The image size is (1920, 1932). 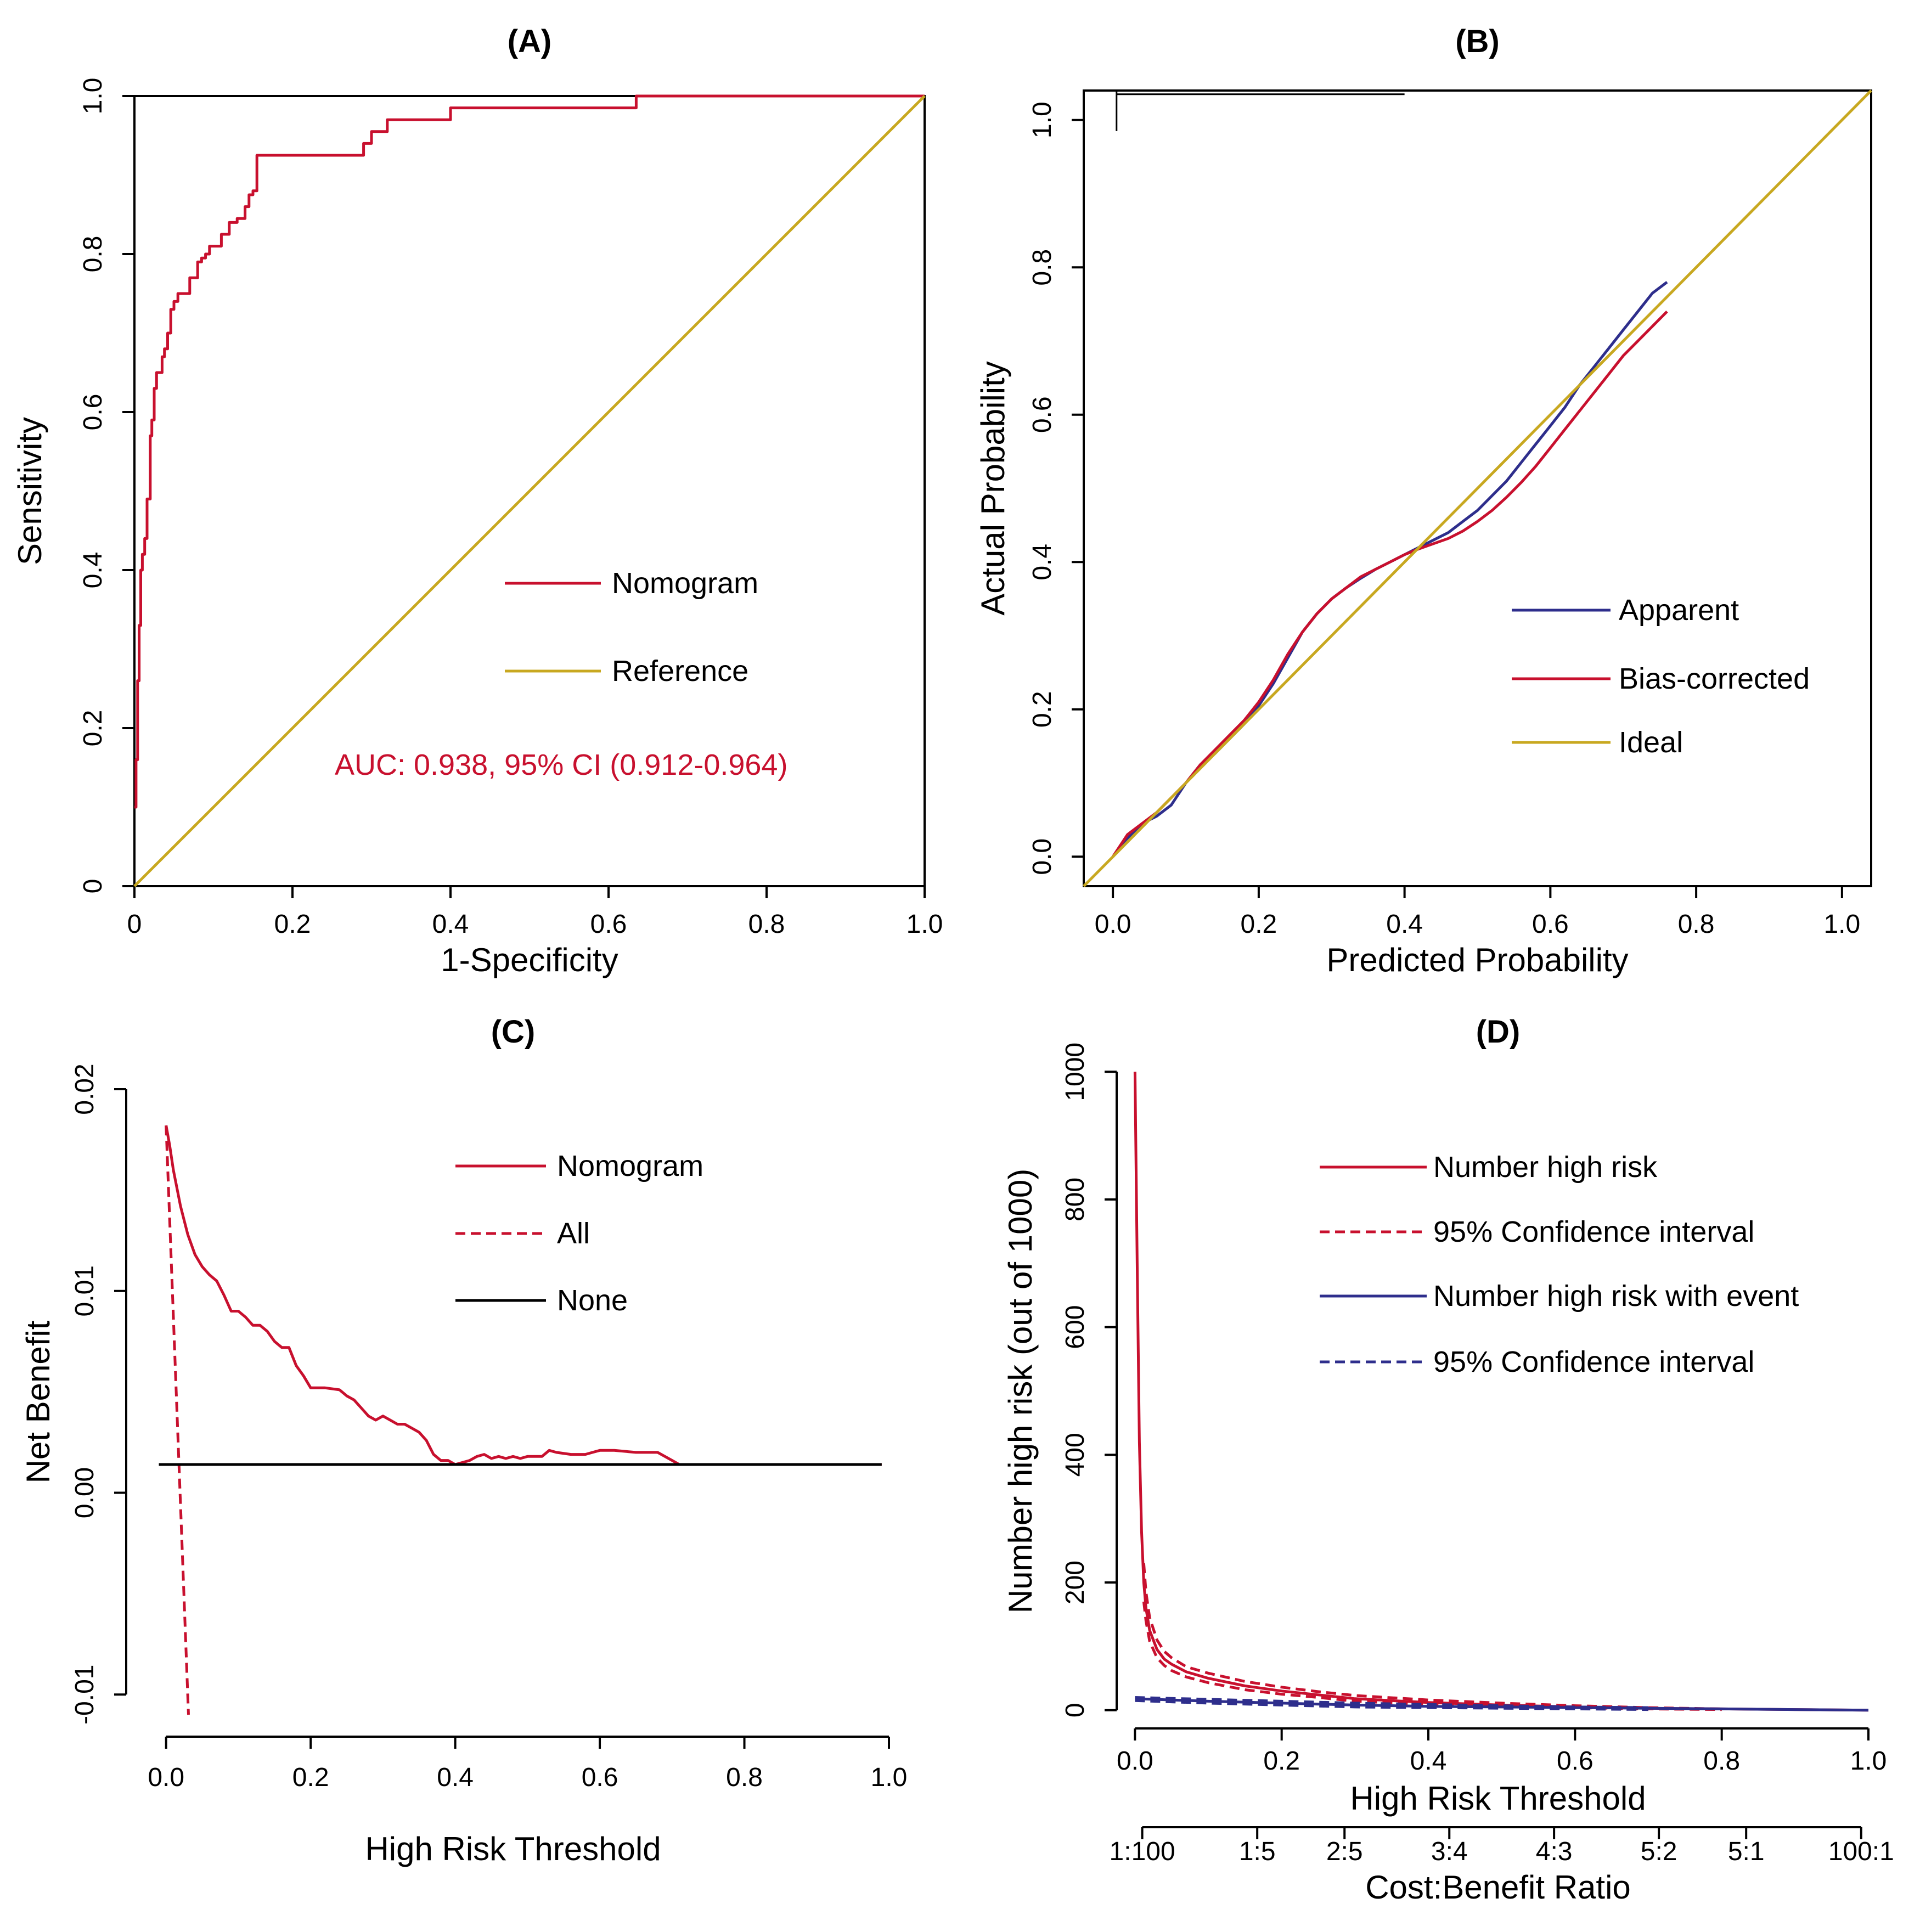 I want to click on series-line-number-high-risk-with-event, so click(x=1502, y=1705).